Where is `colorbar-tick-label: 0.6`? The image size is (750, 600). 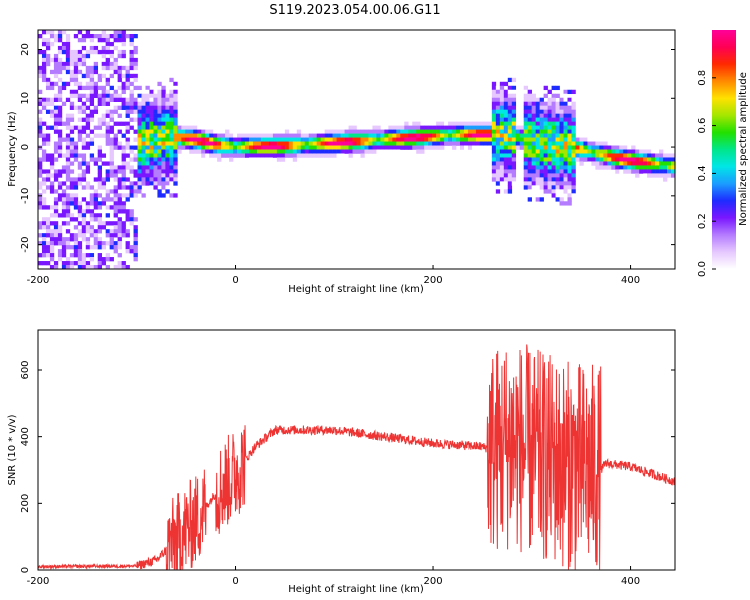 colorbar-tick-label: 0.6 is located at coordinates (702, 126).